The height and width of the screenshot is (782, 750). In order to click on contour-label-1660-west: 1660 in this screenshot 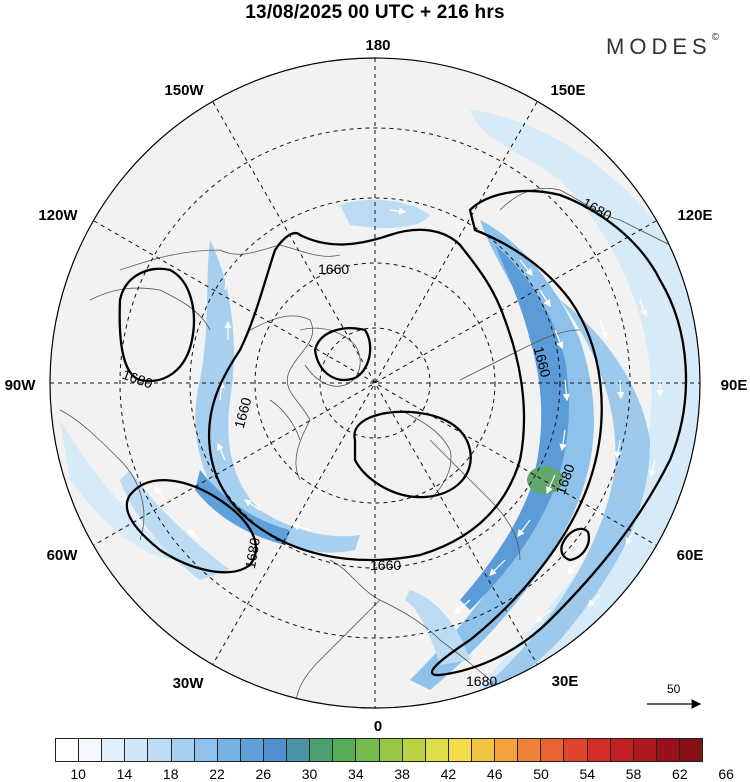, I will do `click(243, 412)`.